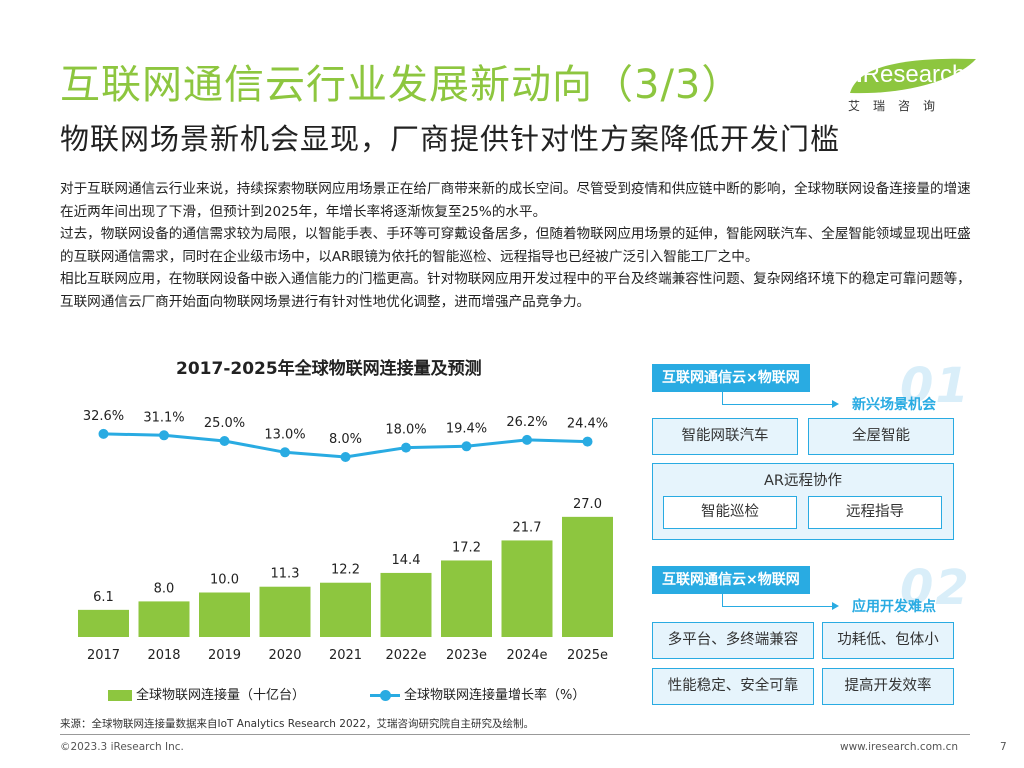 The height and width of the screenshot is (768, 1024). What do you see at coordinates (888, 640) in the screenshot?
I see `difficulty-box: 功耗低、包体小` at bounding box center [888, 640].